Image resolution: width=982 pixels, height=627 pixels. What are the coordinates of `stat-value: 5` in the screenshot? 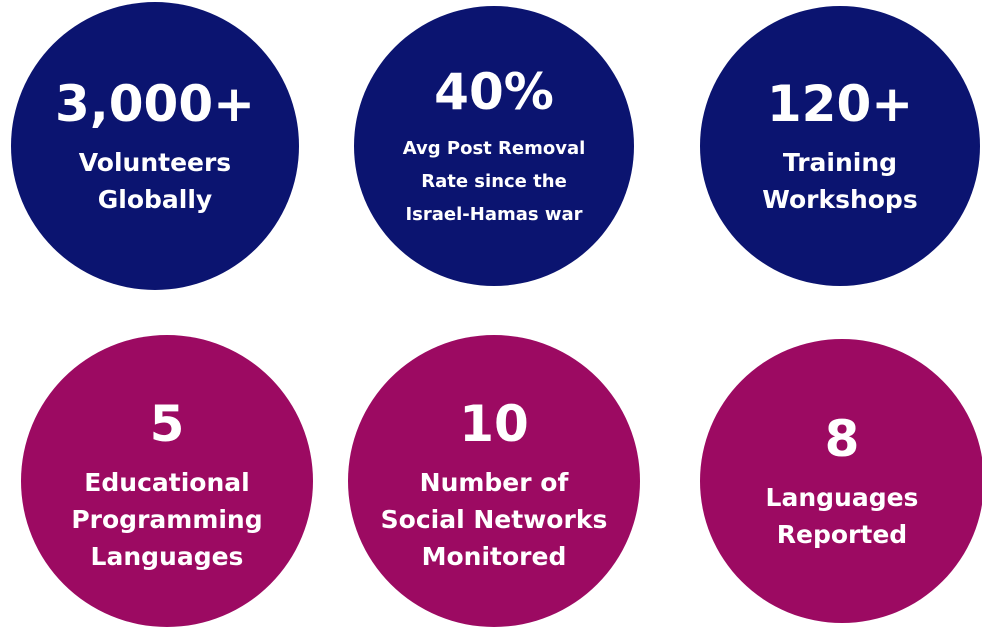 It's located at (167, 423).